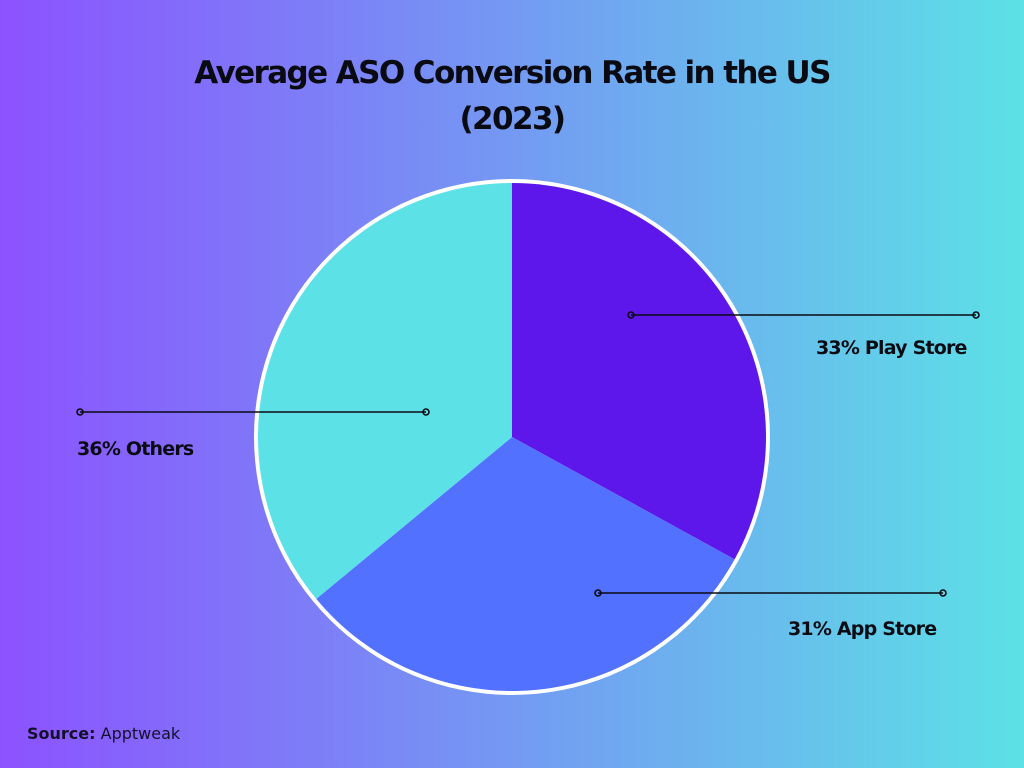 Image resolution: width=1024 pixels, height=768 pixels. Describe the element at coordinates (512, 73) in the screenshot. I see `chart-title-main: Average ASO Conversion Rate in the US` at that location.